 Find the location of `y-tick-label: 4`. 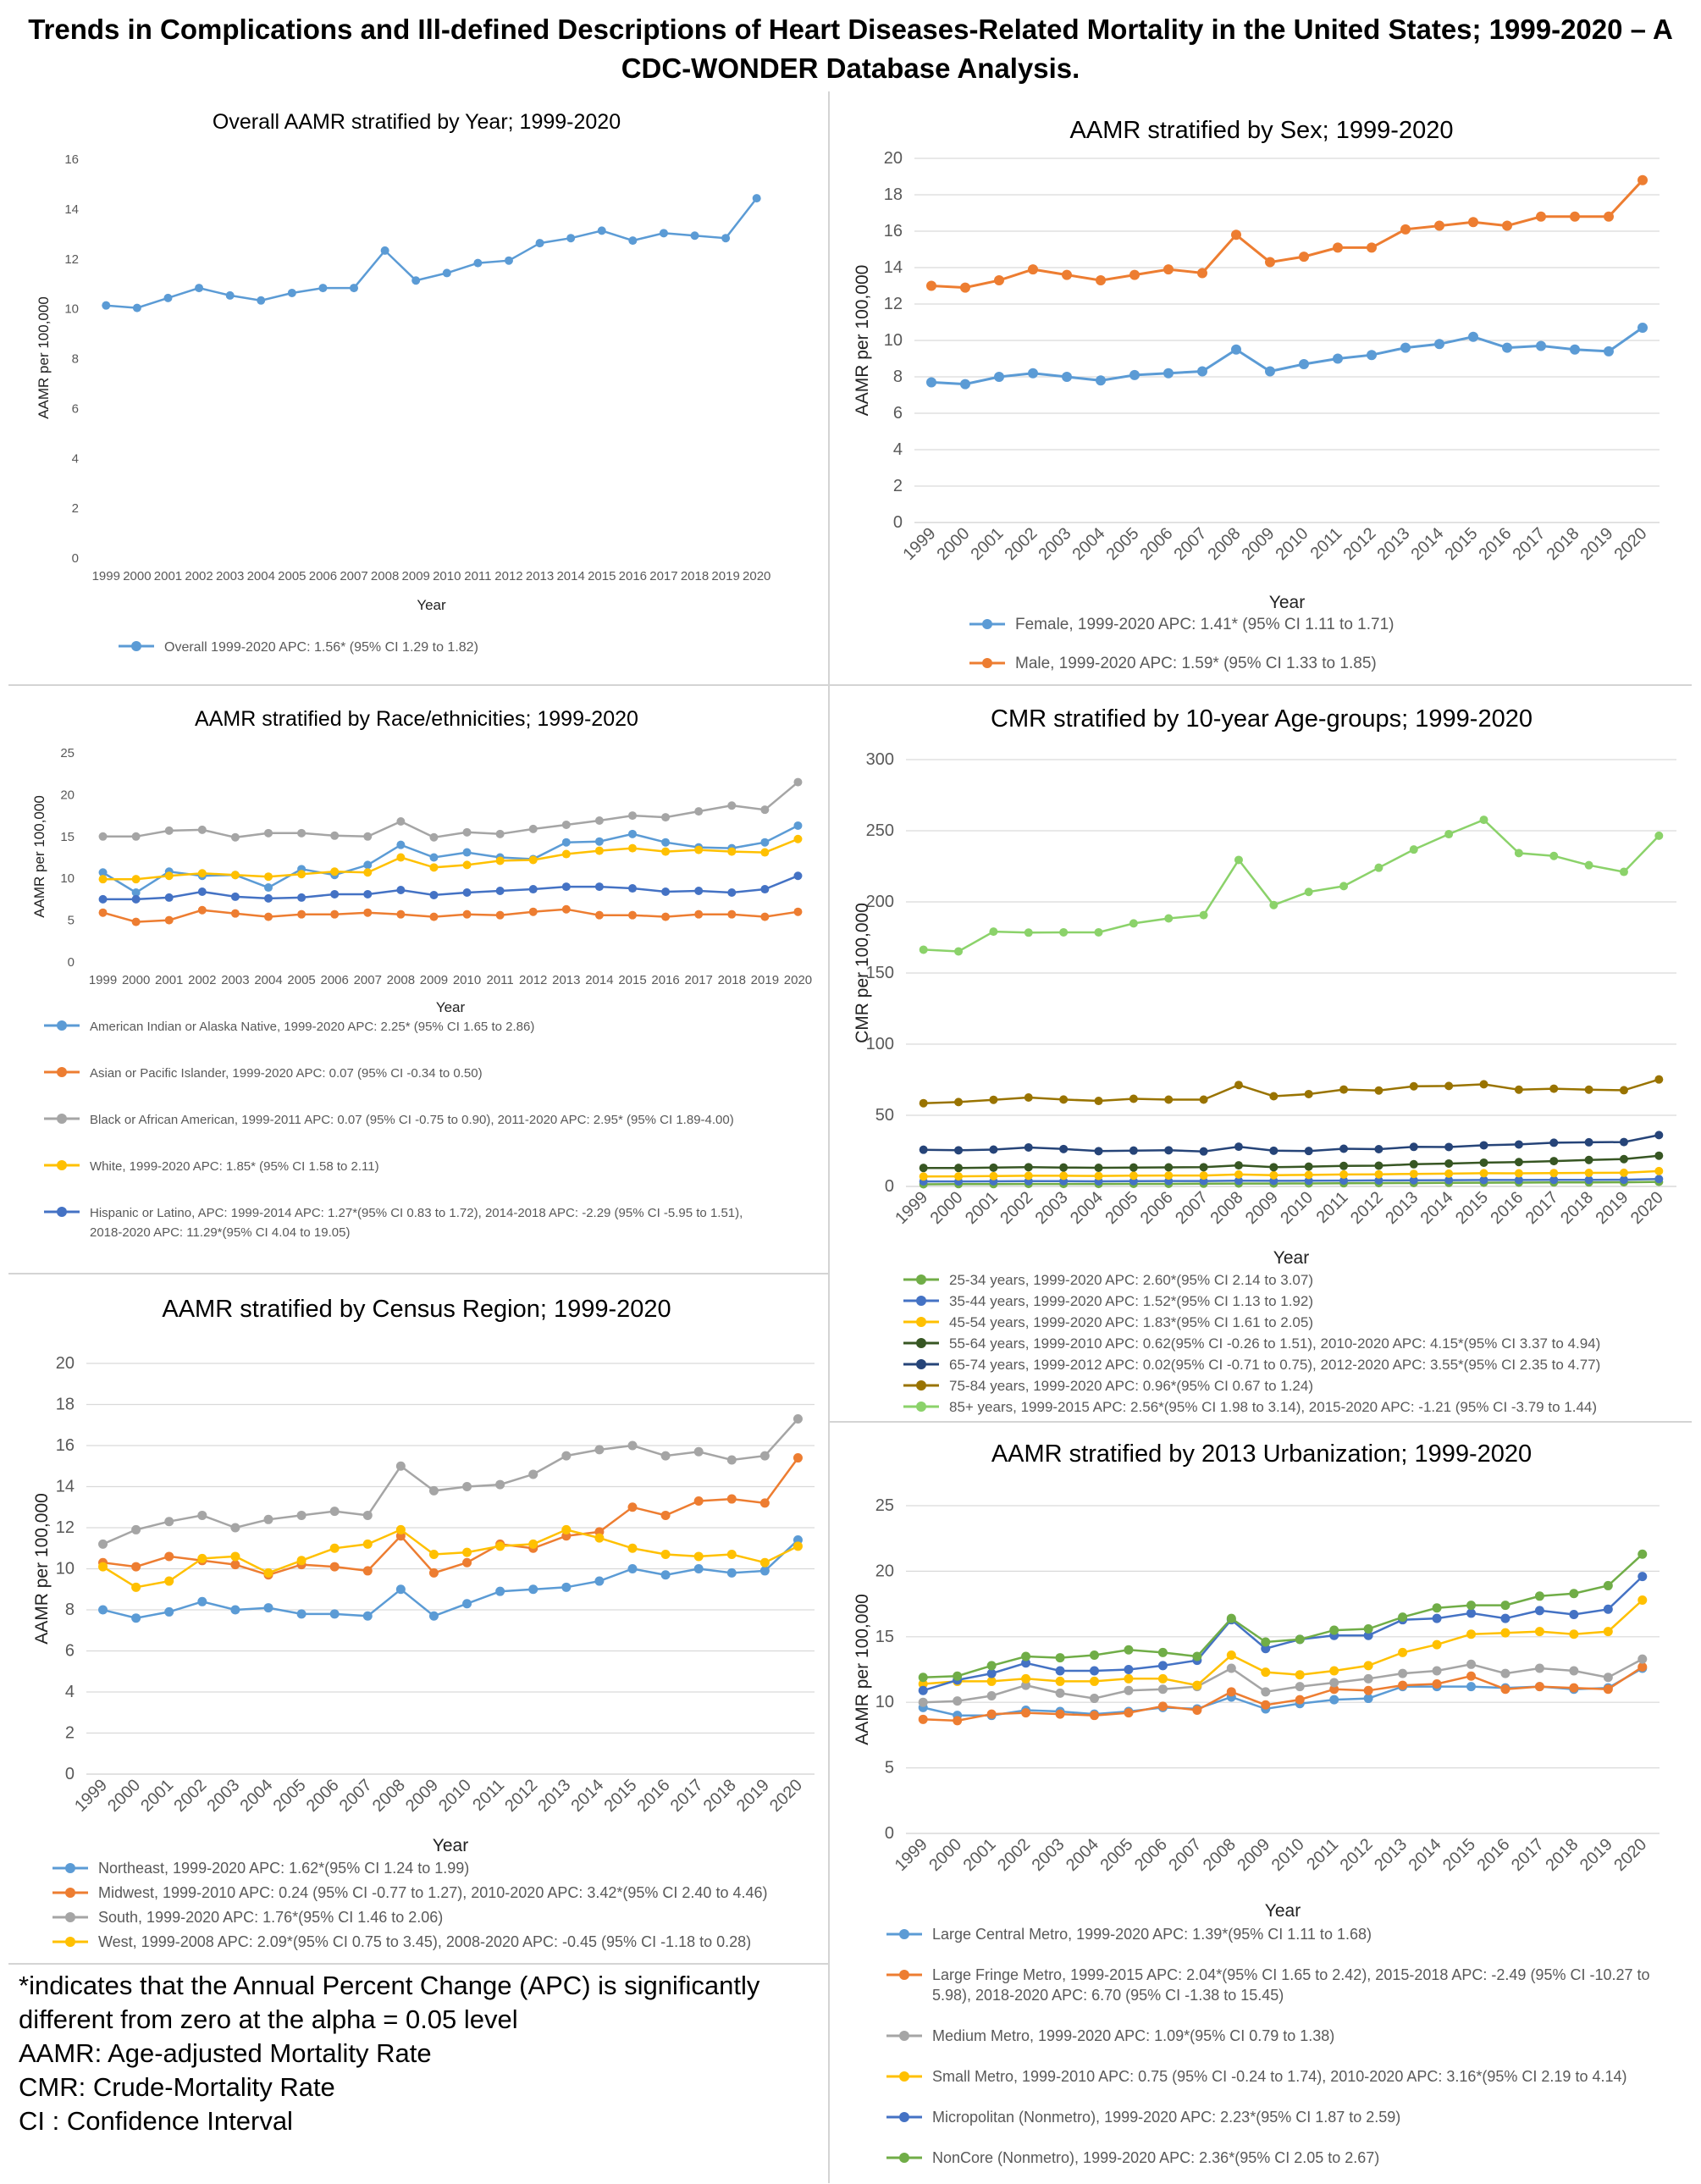

y-tick-label: 4 is located at coordinates (75, 458).